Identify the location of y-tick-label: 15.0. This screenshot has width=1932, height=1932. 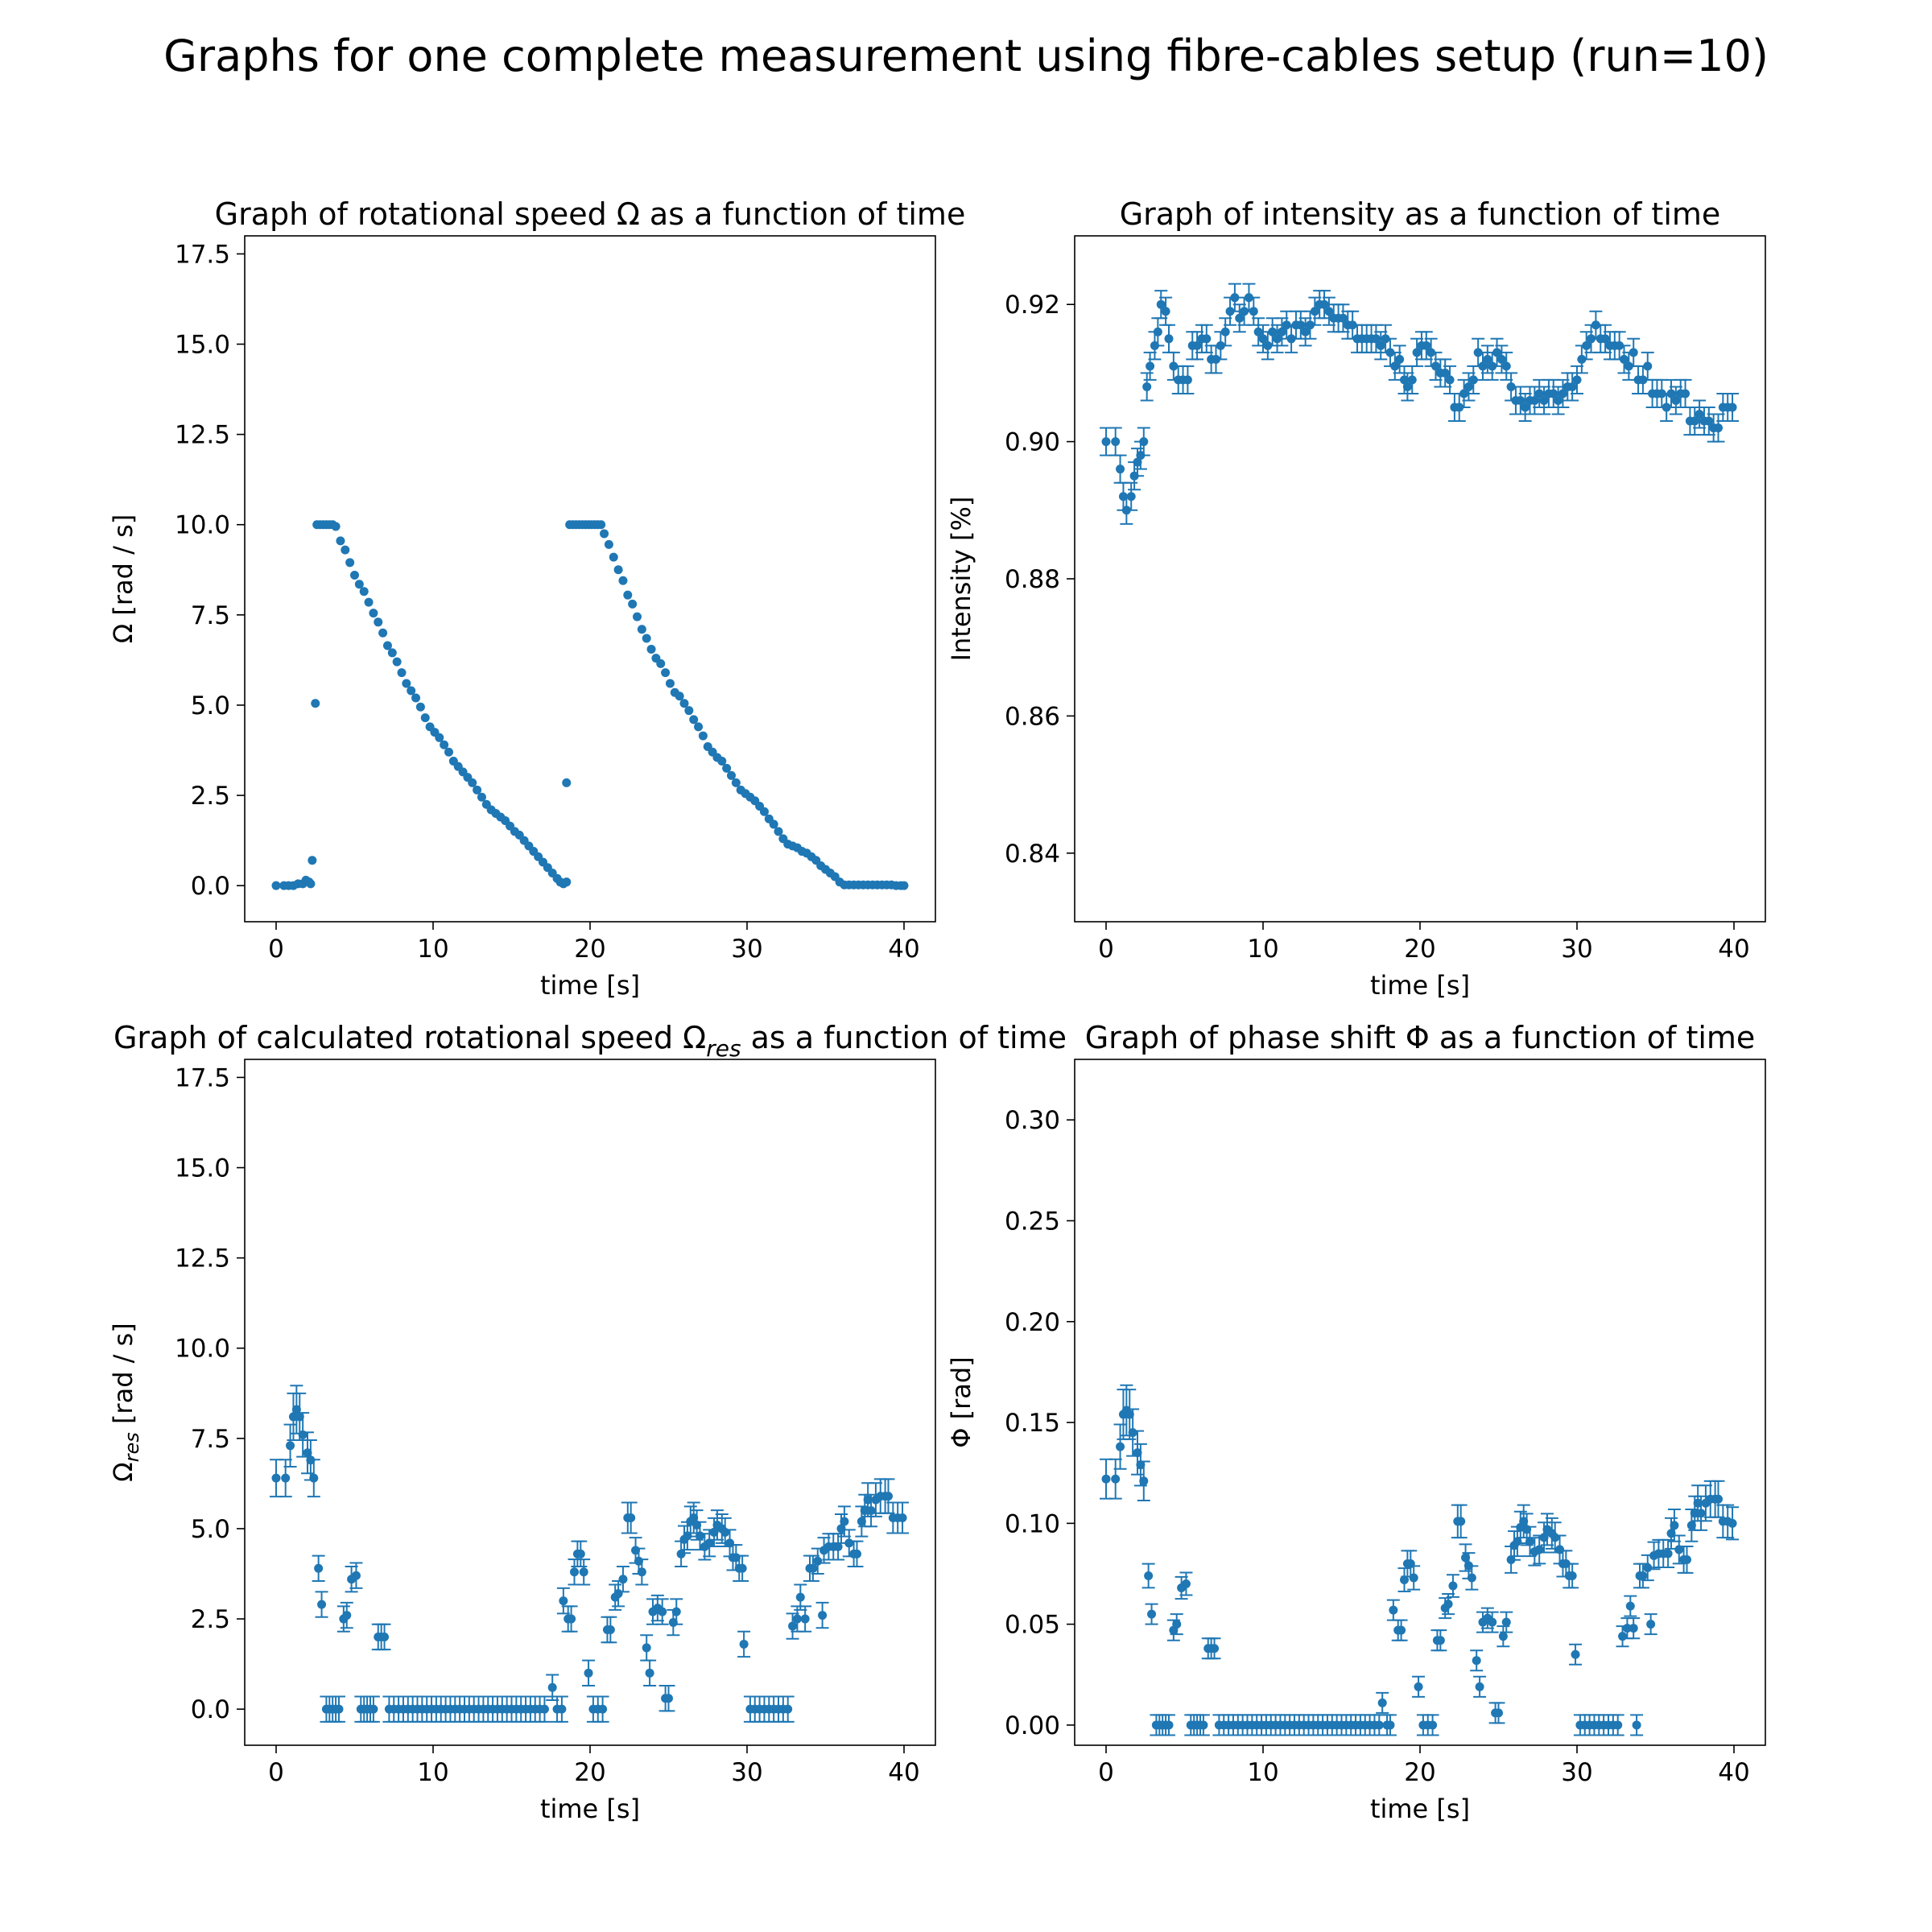
(202, 345).